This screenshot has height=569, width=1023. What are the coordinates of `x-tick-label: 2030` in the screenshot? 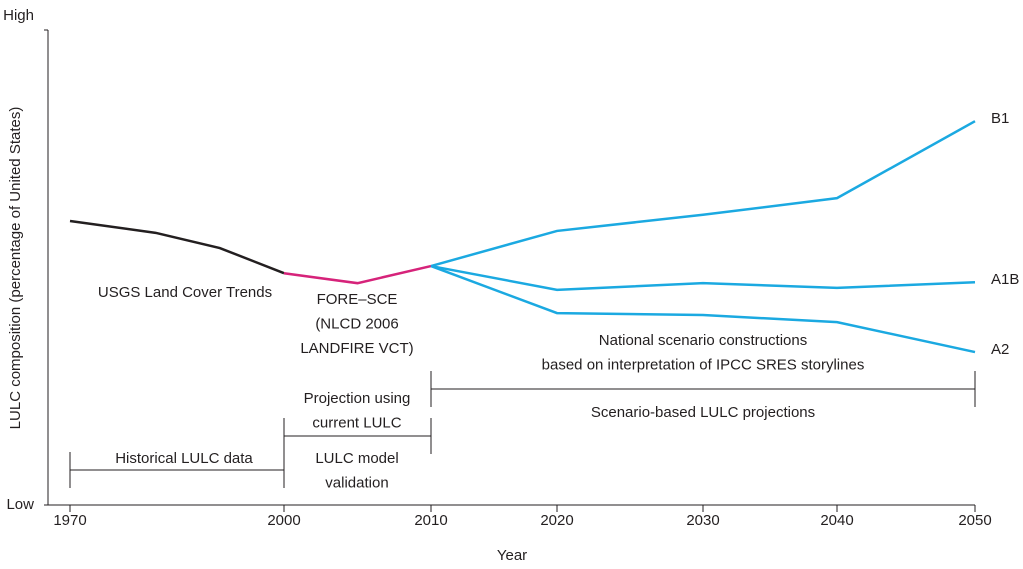 It's located at (702, 520).